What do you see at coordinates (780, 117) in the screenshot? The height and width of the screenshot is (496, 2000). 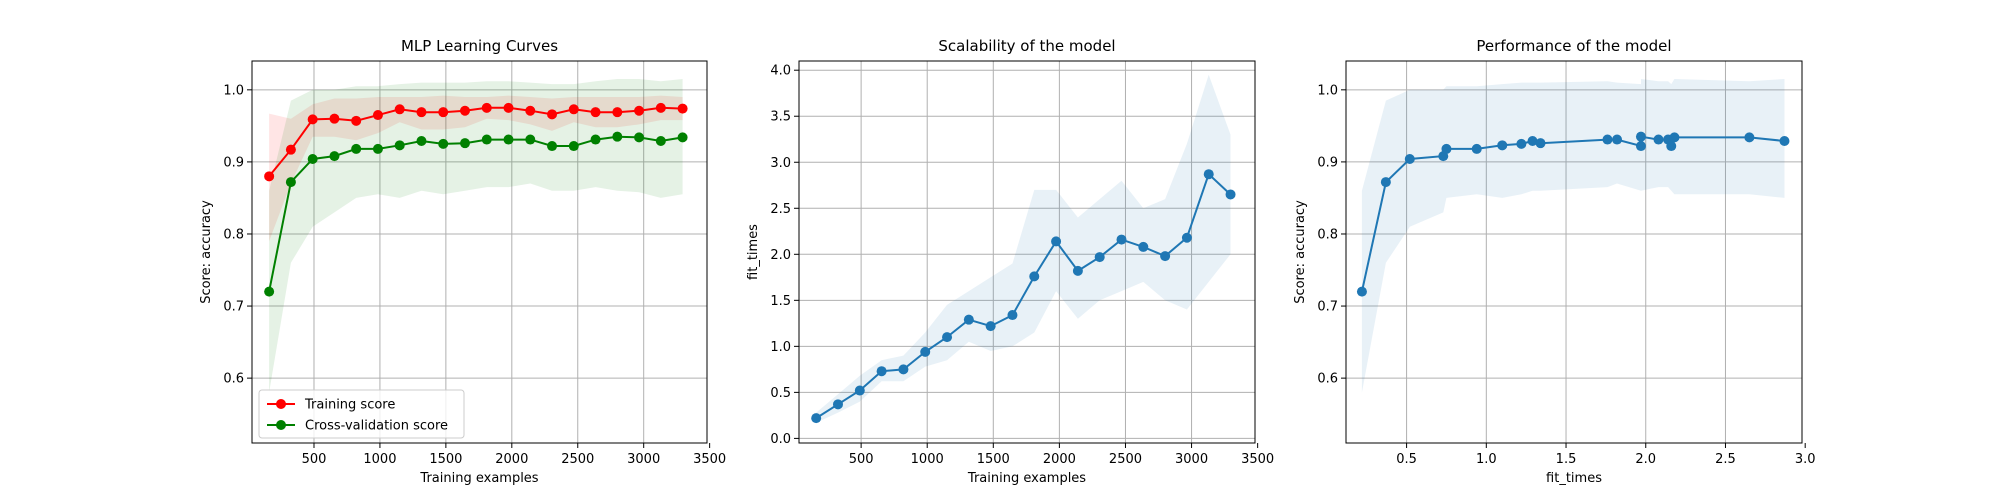 I see `y-tick-label: 3.5` at bounding box center [780, 117].